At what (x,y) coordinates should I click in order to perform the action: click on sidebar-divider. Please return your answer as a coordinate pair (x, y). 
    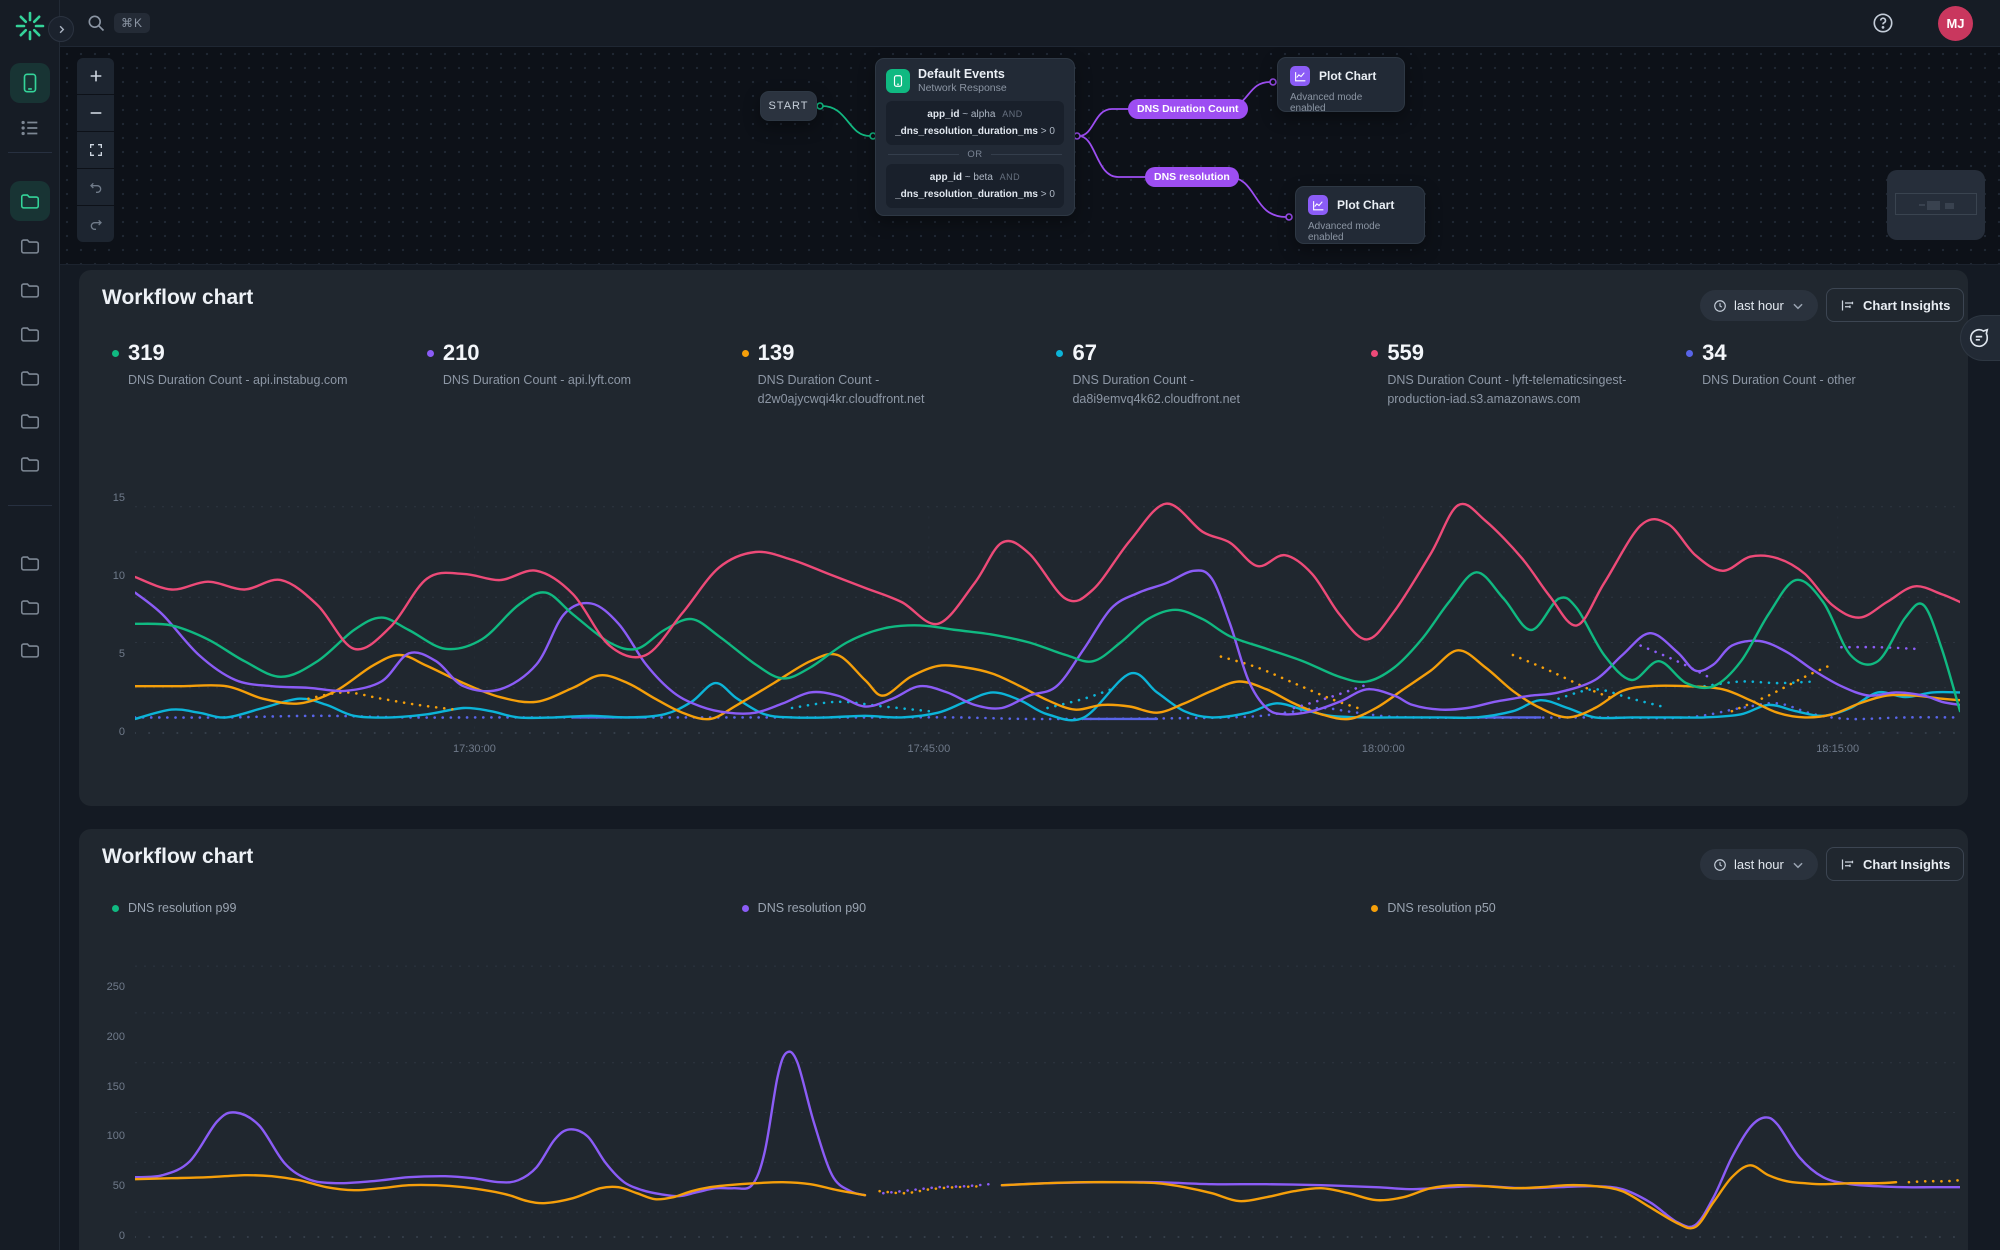
    Looking at the image, I should click on (30, 152).